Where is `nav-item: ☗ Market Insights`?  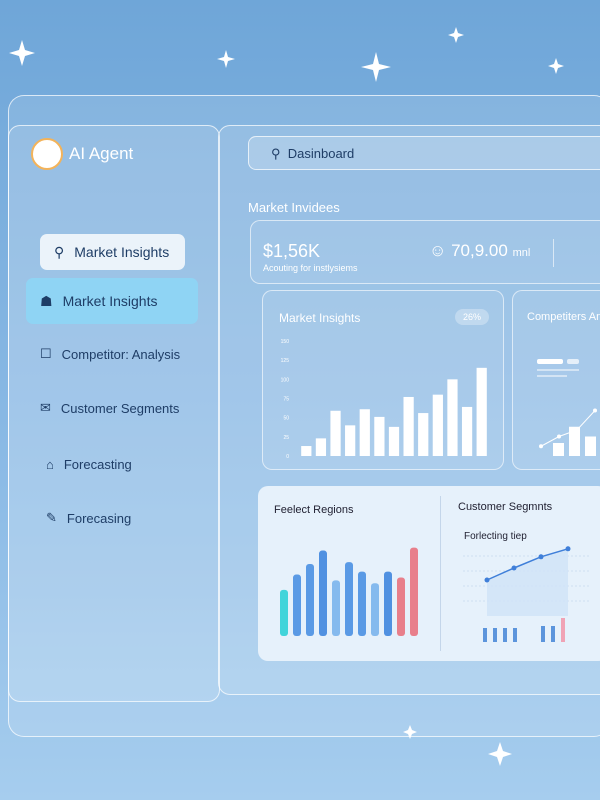
nav-item: ☗ Market Insights is located at coordinates (112, 301).